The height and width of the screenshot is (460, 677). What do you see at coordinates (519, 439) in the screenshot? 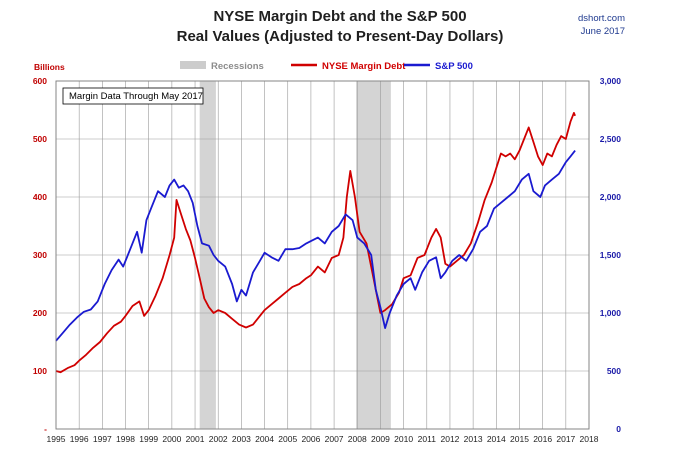
I see `x-tick-label: 2015` at bounding box center [519, 439].